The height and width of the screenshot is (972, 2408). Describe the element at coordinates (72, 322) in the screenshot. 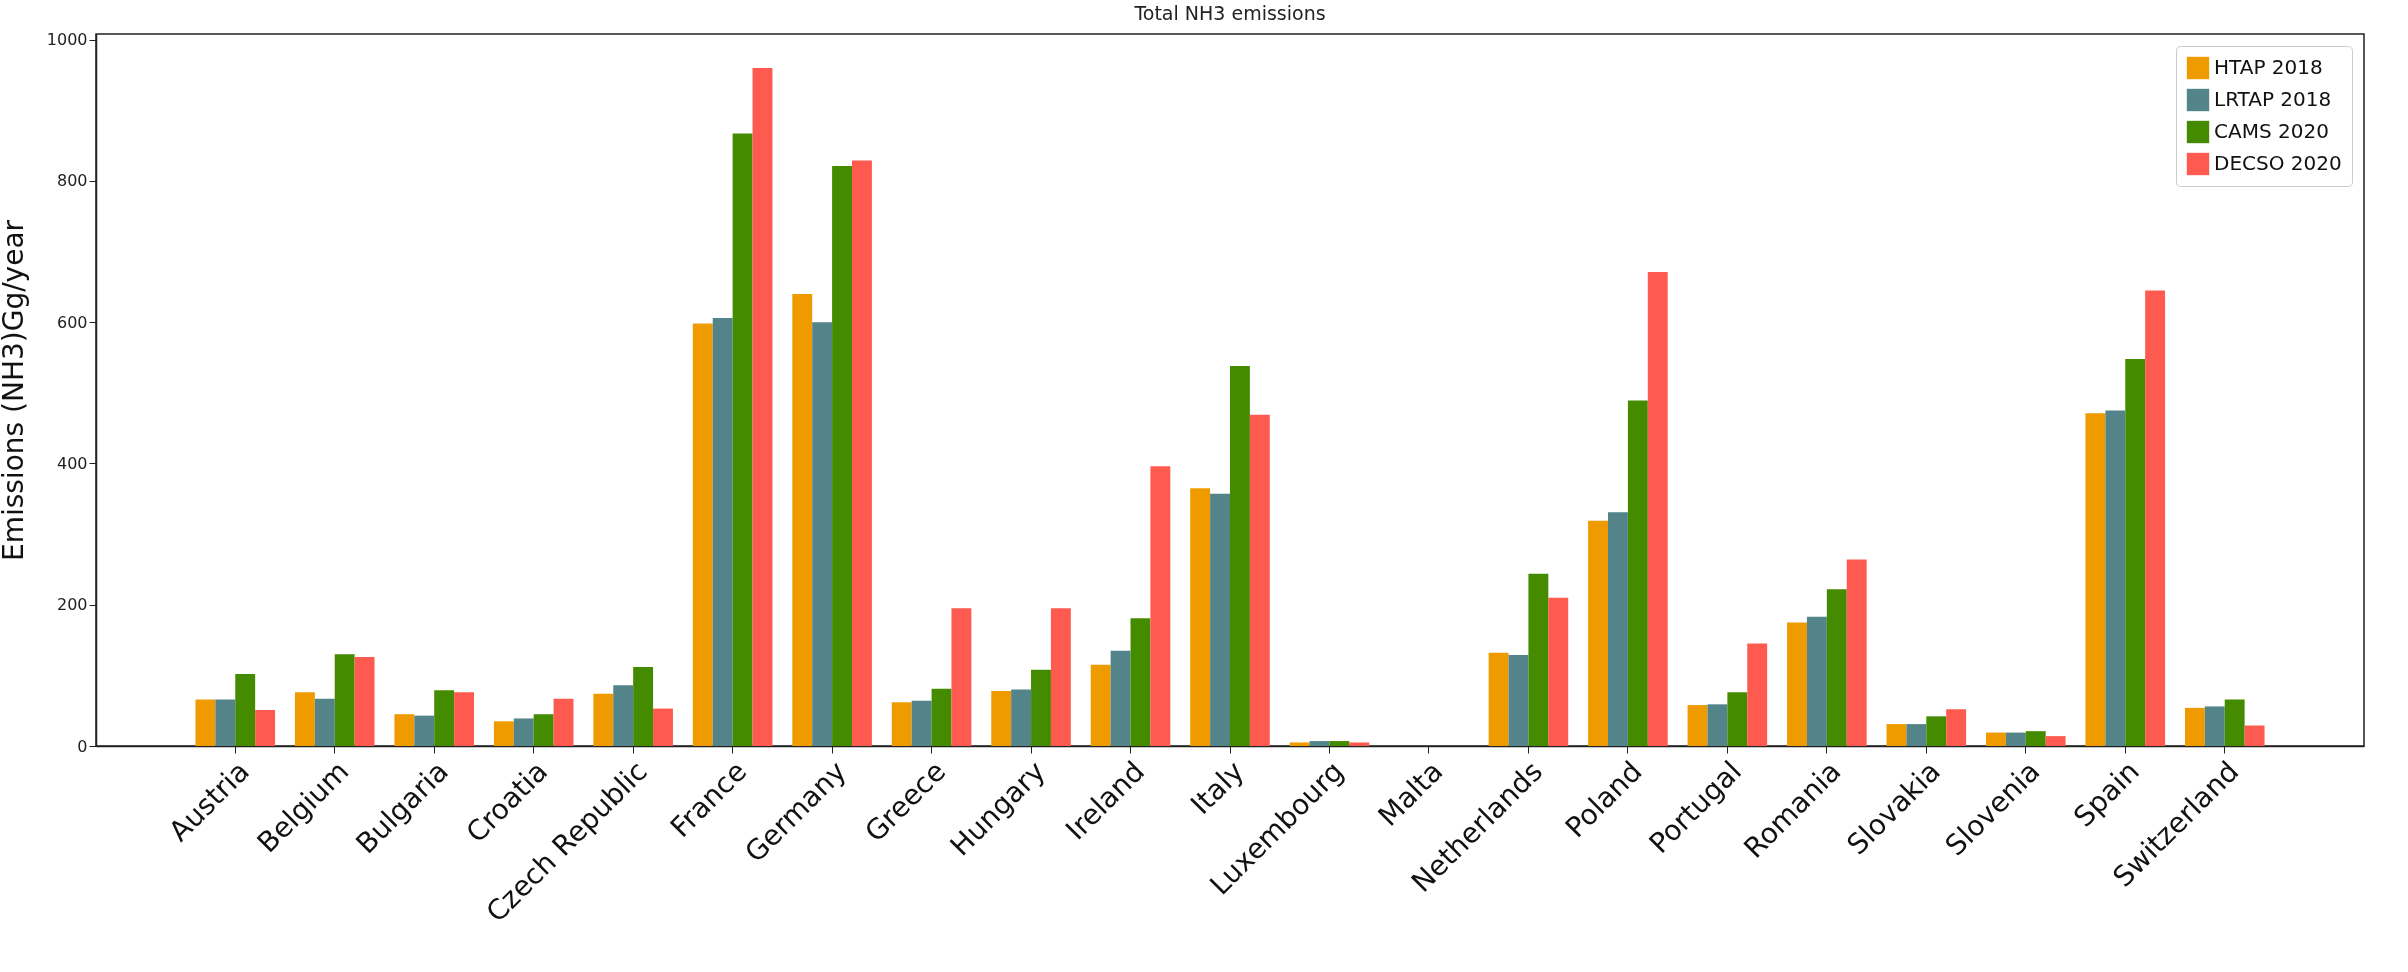

I see `y-tick-label: 600` at that location.